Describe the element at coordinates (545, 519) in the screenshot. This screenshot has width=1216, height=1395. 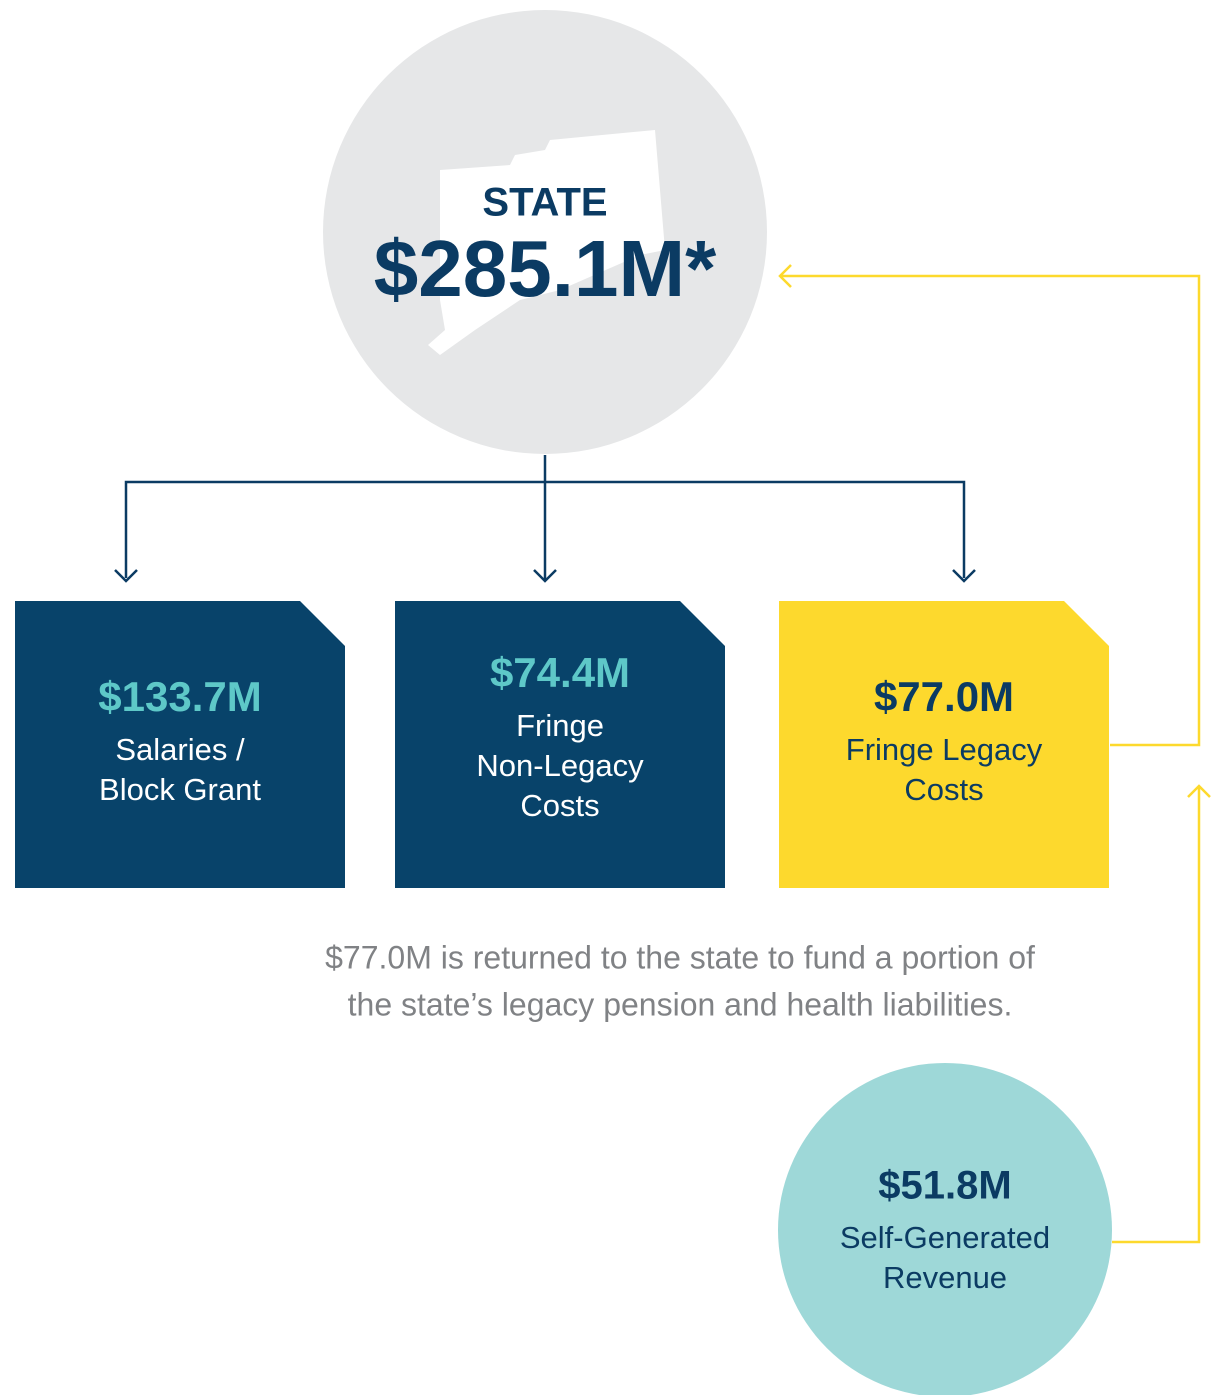
I see `connectors` at that location.